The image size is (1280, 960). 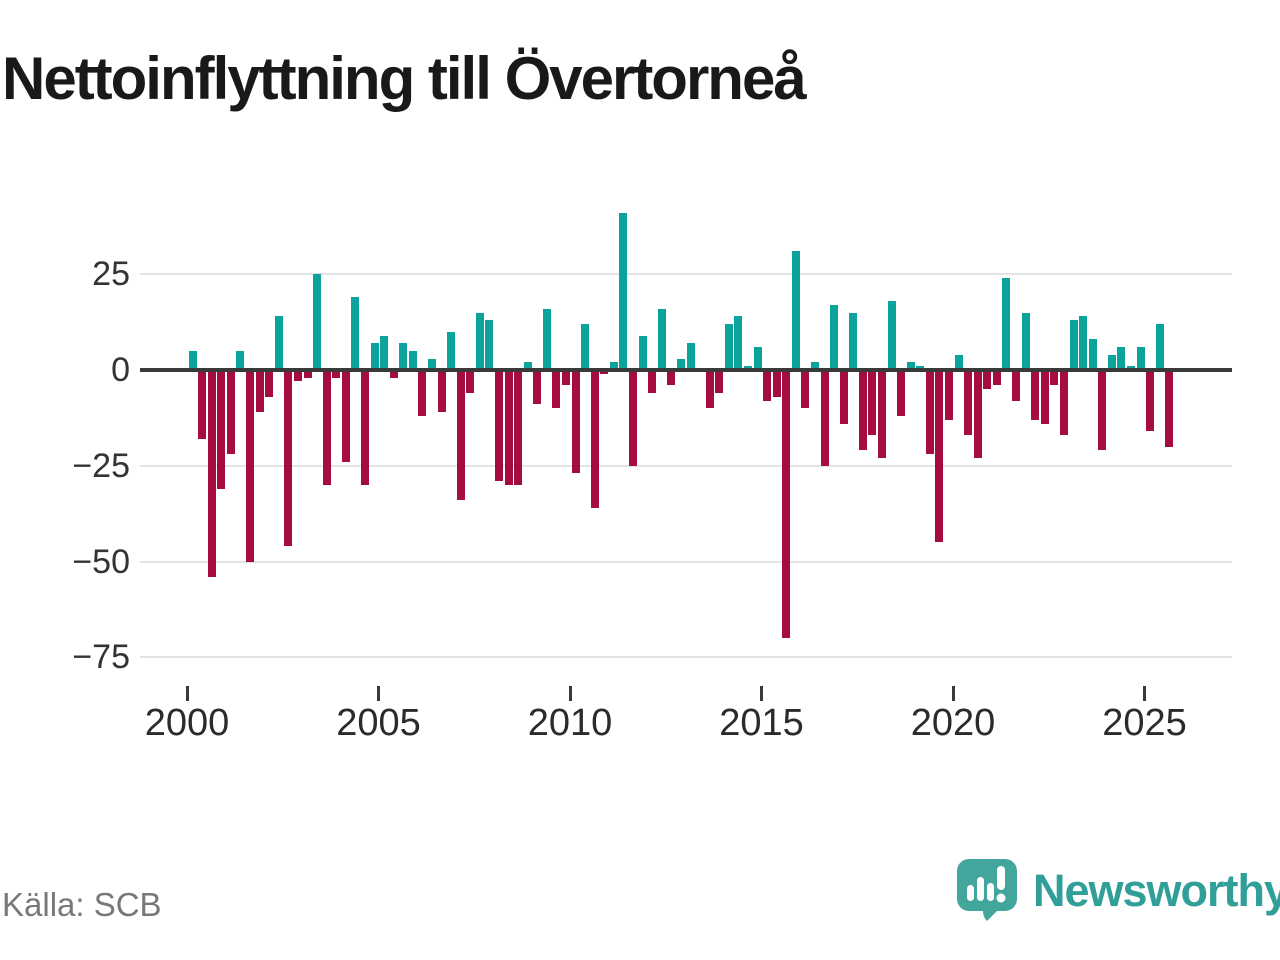 I want to click on newsworthy-logo: Newsworthy, so click(x=1117, y=891).